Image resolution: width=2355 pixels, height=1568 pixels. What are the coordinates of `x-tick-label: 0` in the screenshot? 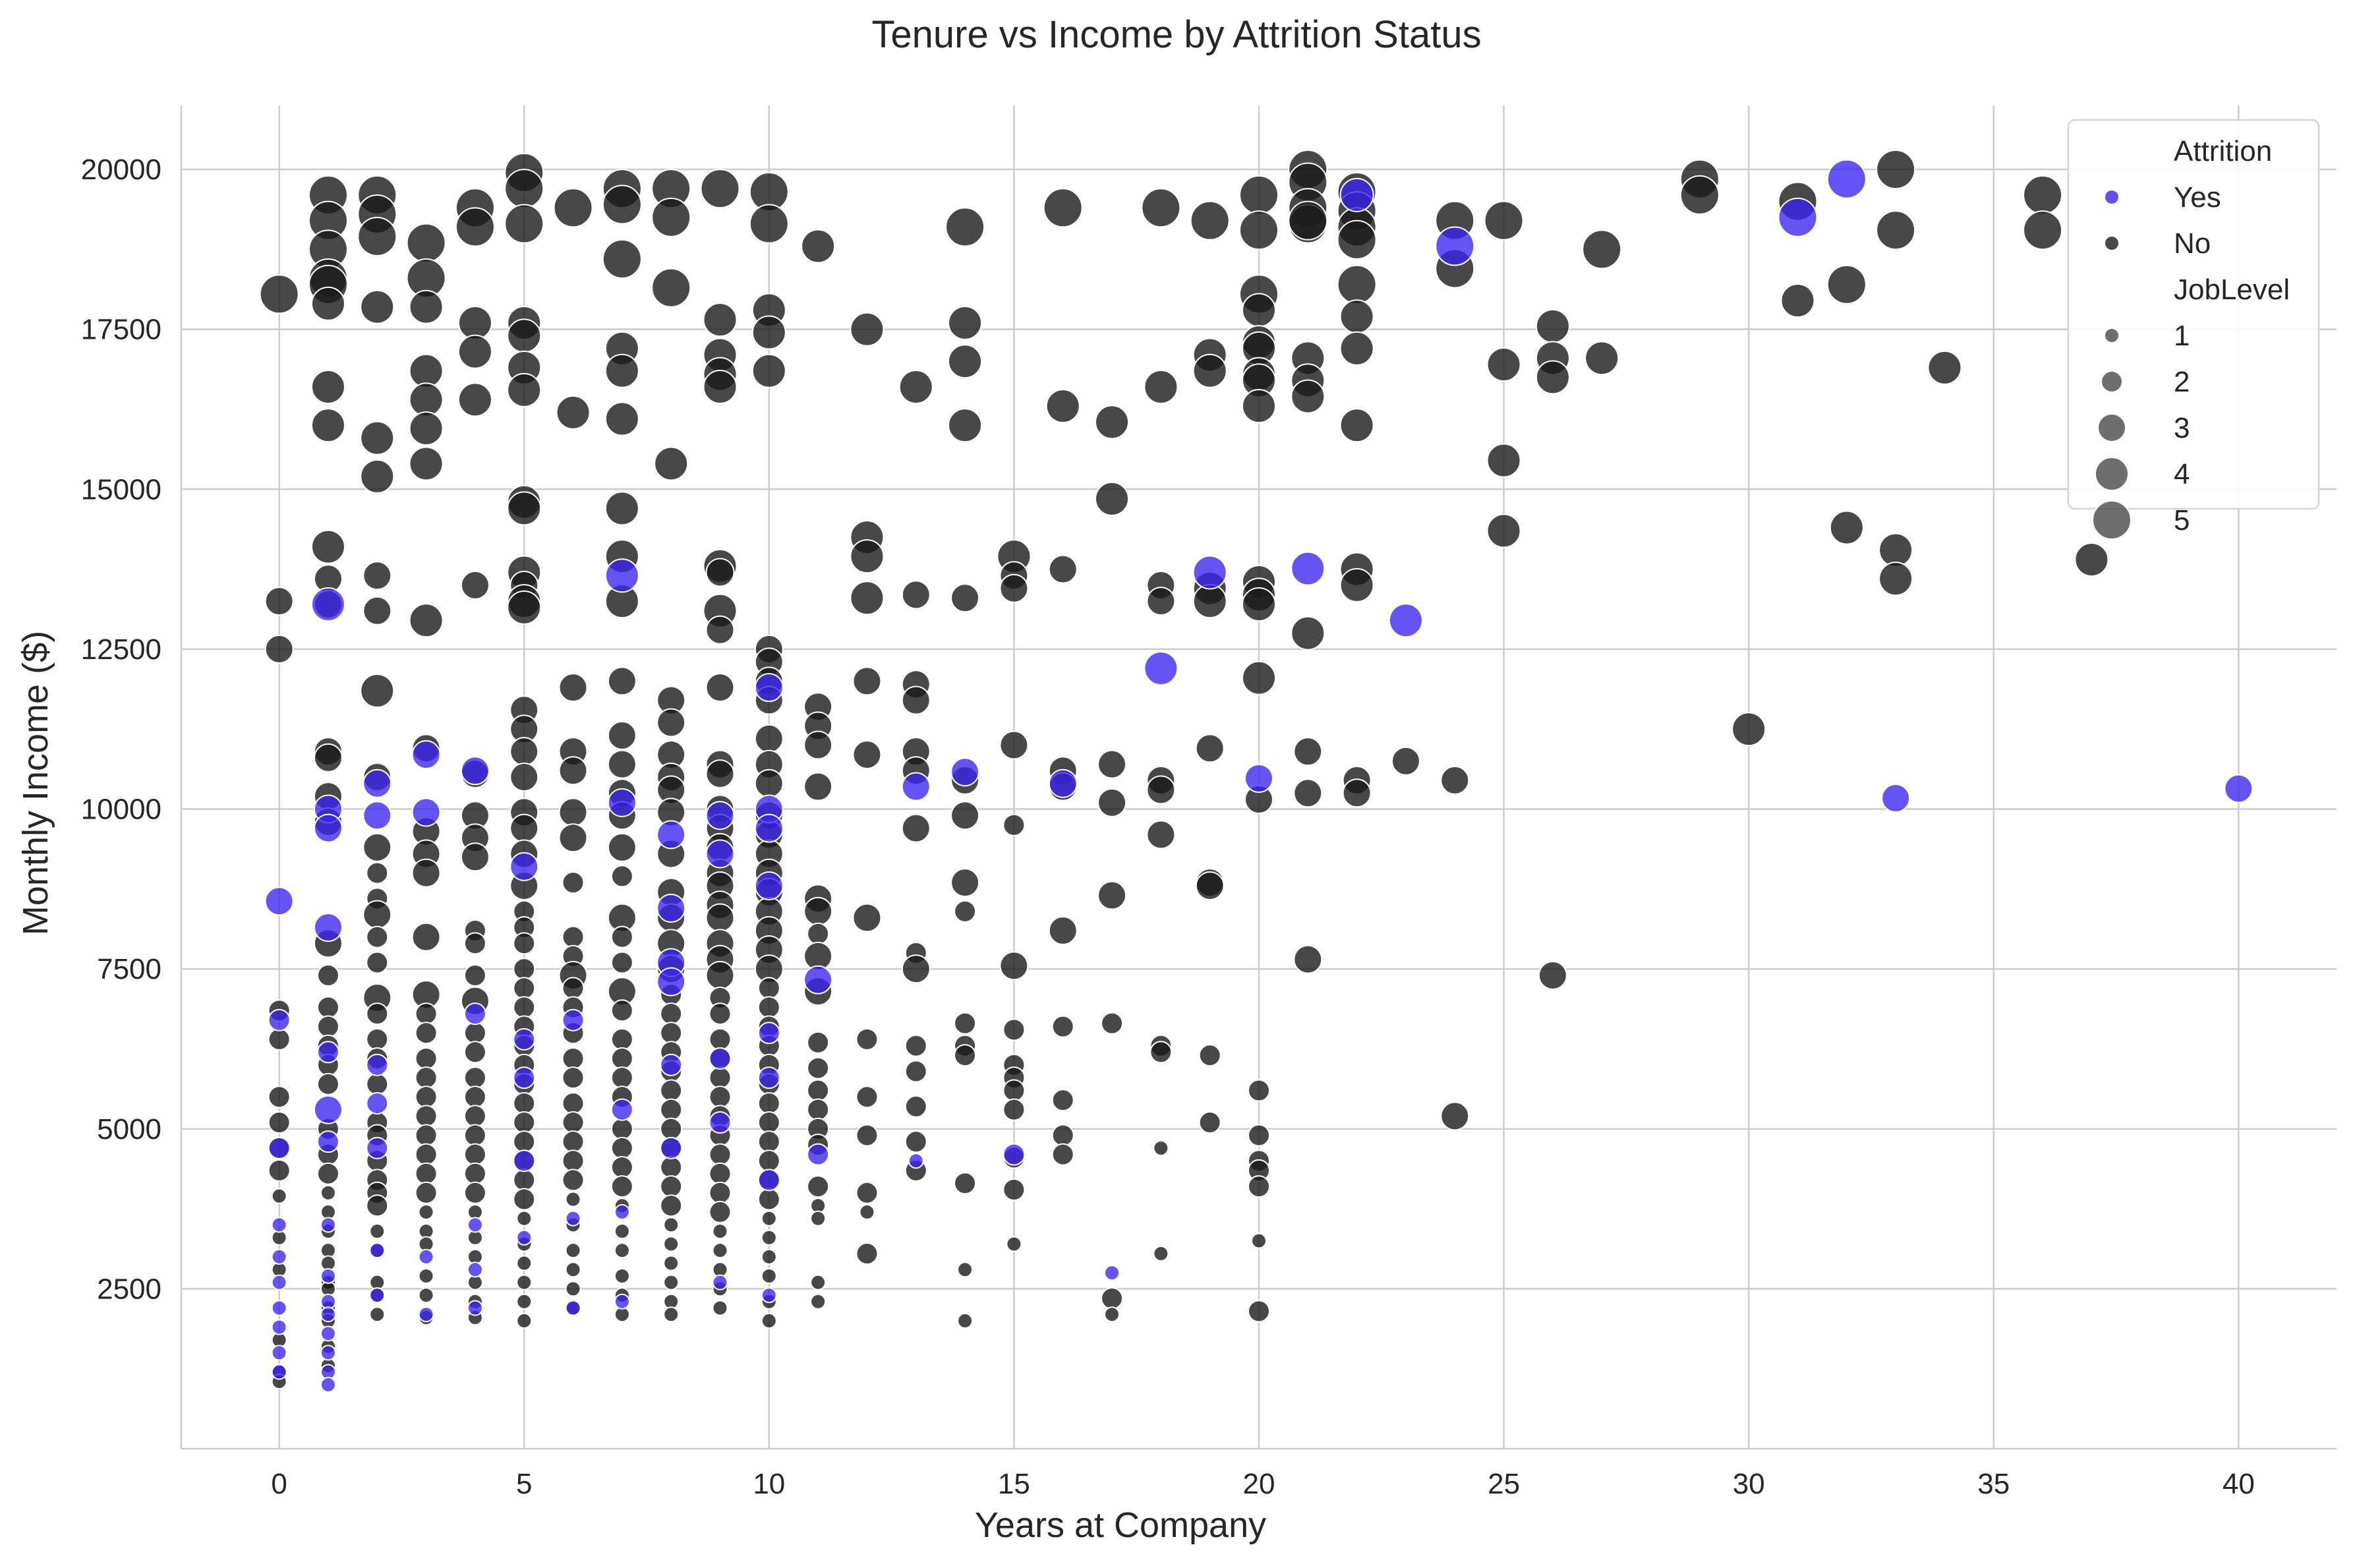 It's located at (279, 1484).